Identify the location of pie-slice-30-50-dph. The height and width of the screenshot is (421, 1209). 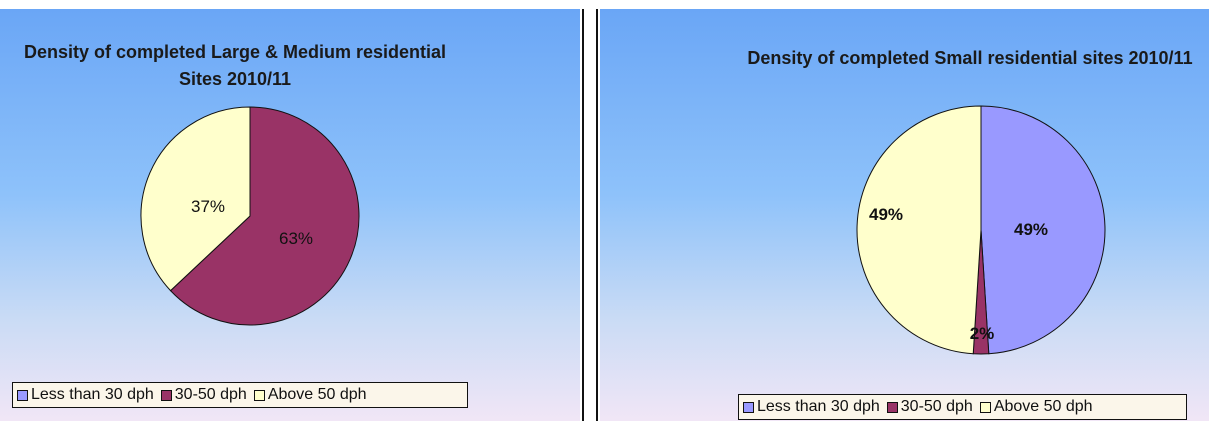
(264, 216).